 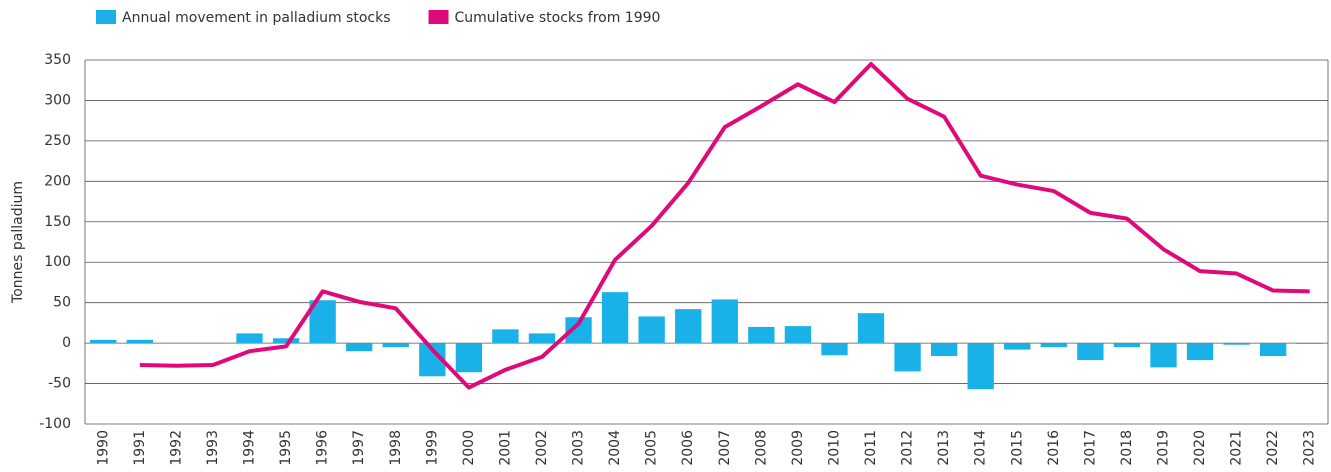 What do you see at coordinates (908, 448) in the screenshot?
I see `x-tick-label: 2012` at bounding box center [908, 448].